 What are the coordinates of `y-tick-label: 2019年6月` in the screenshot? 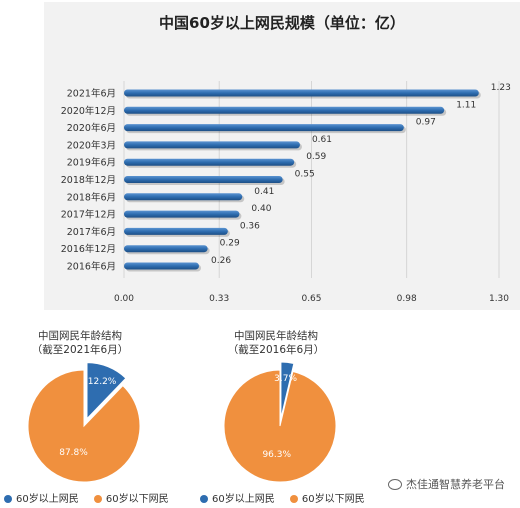 It's located at (91, 163).